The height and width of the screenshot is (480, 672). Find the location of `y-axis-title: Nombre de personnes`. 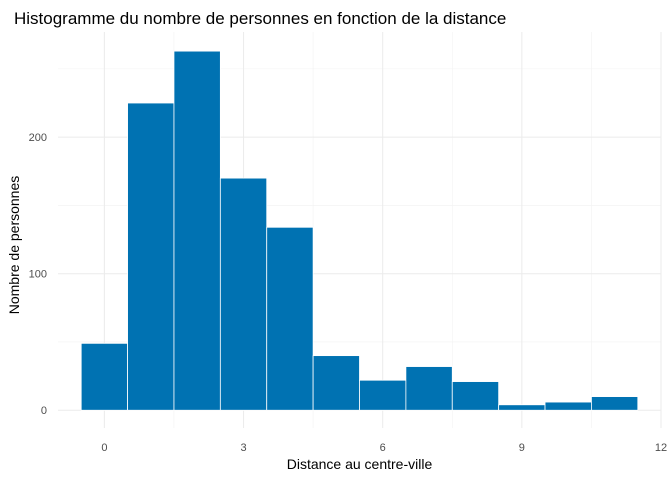

y-axis-title: Nombre de personnes is located at coordinates (14, 245).